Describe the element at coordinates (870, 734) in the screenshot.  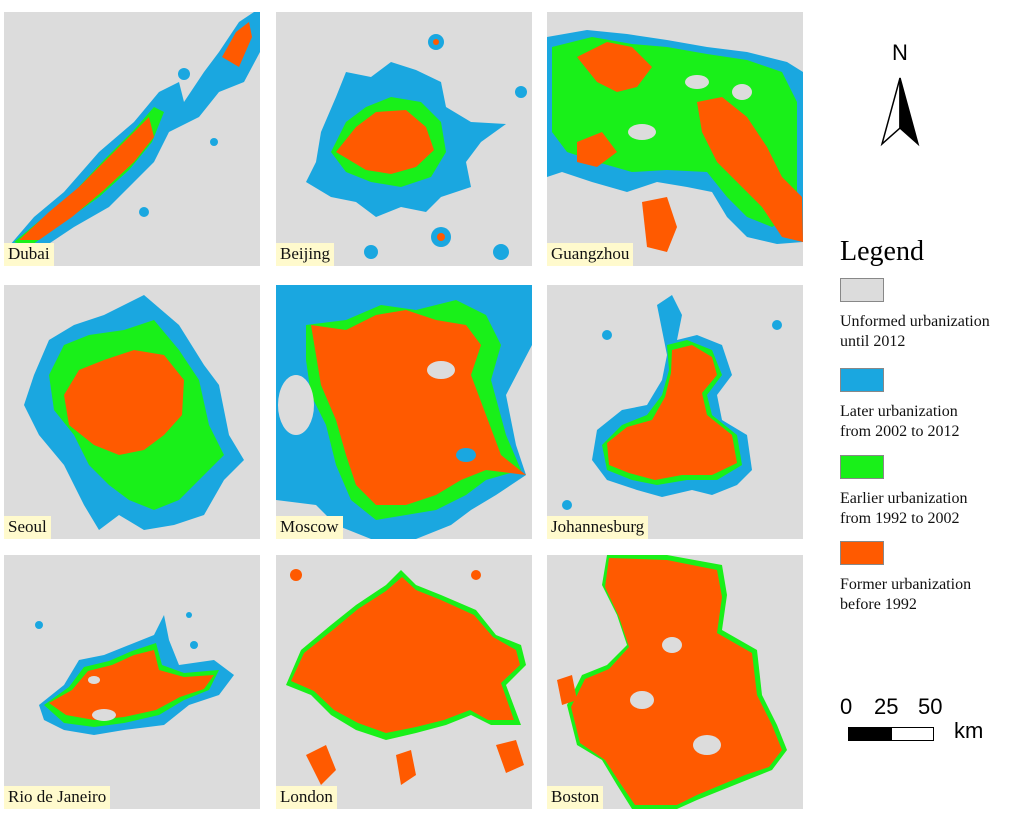
I see `scale-bar-black-segment` at that location.